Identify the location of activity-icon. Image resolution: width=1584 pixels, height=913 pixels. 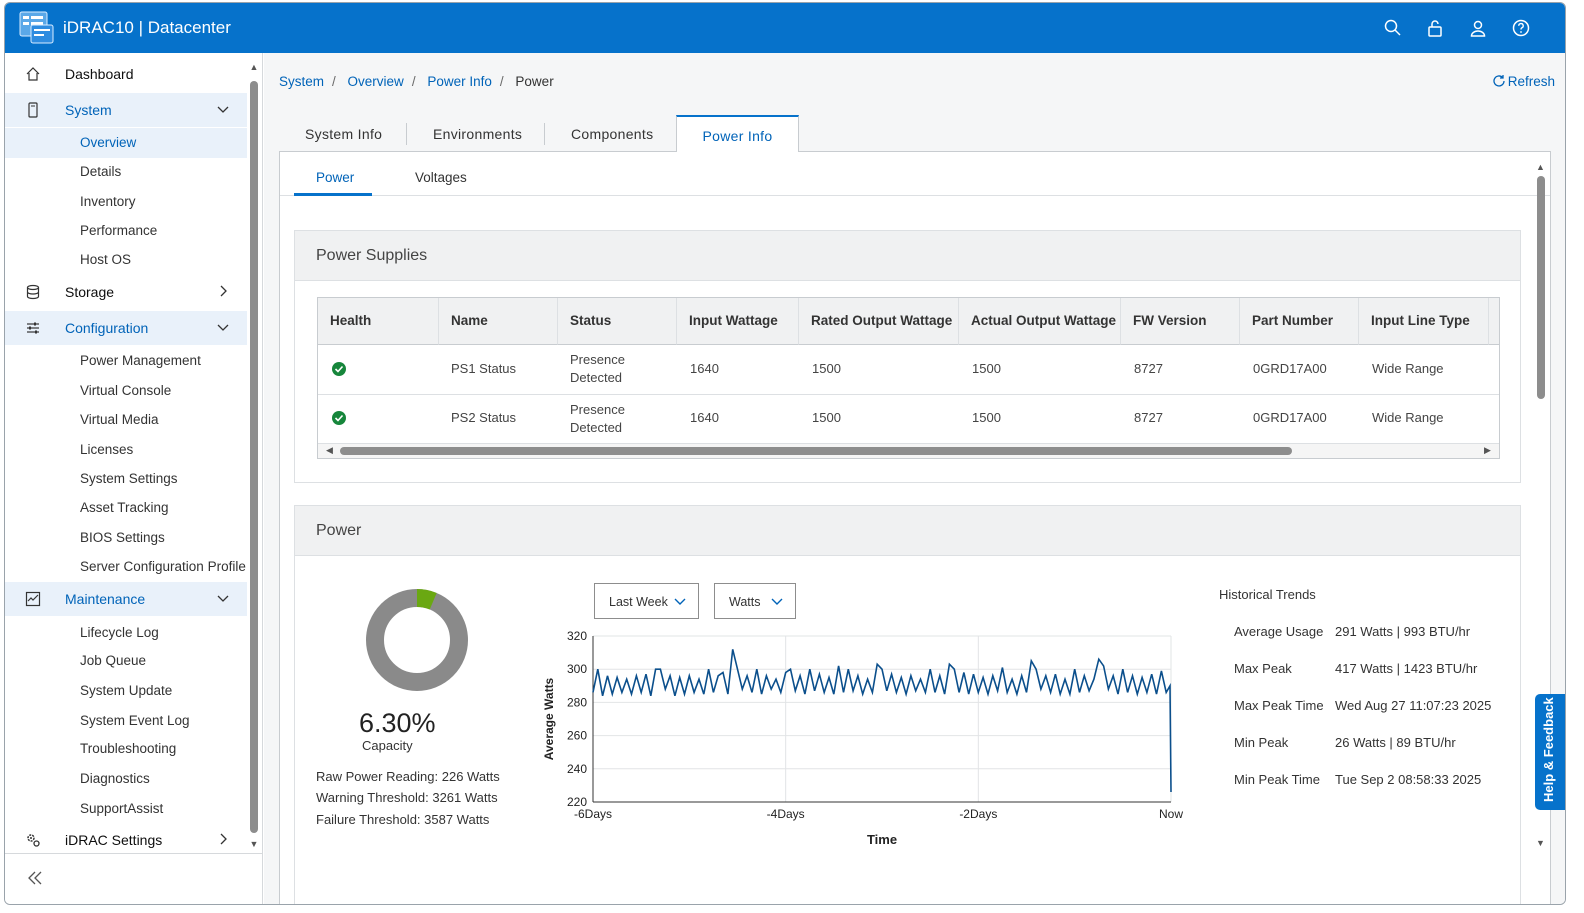
(33, 599).